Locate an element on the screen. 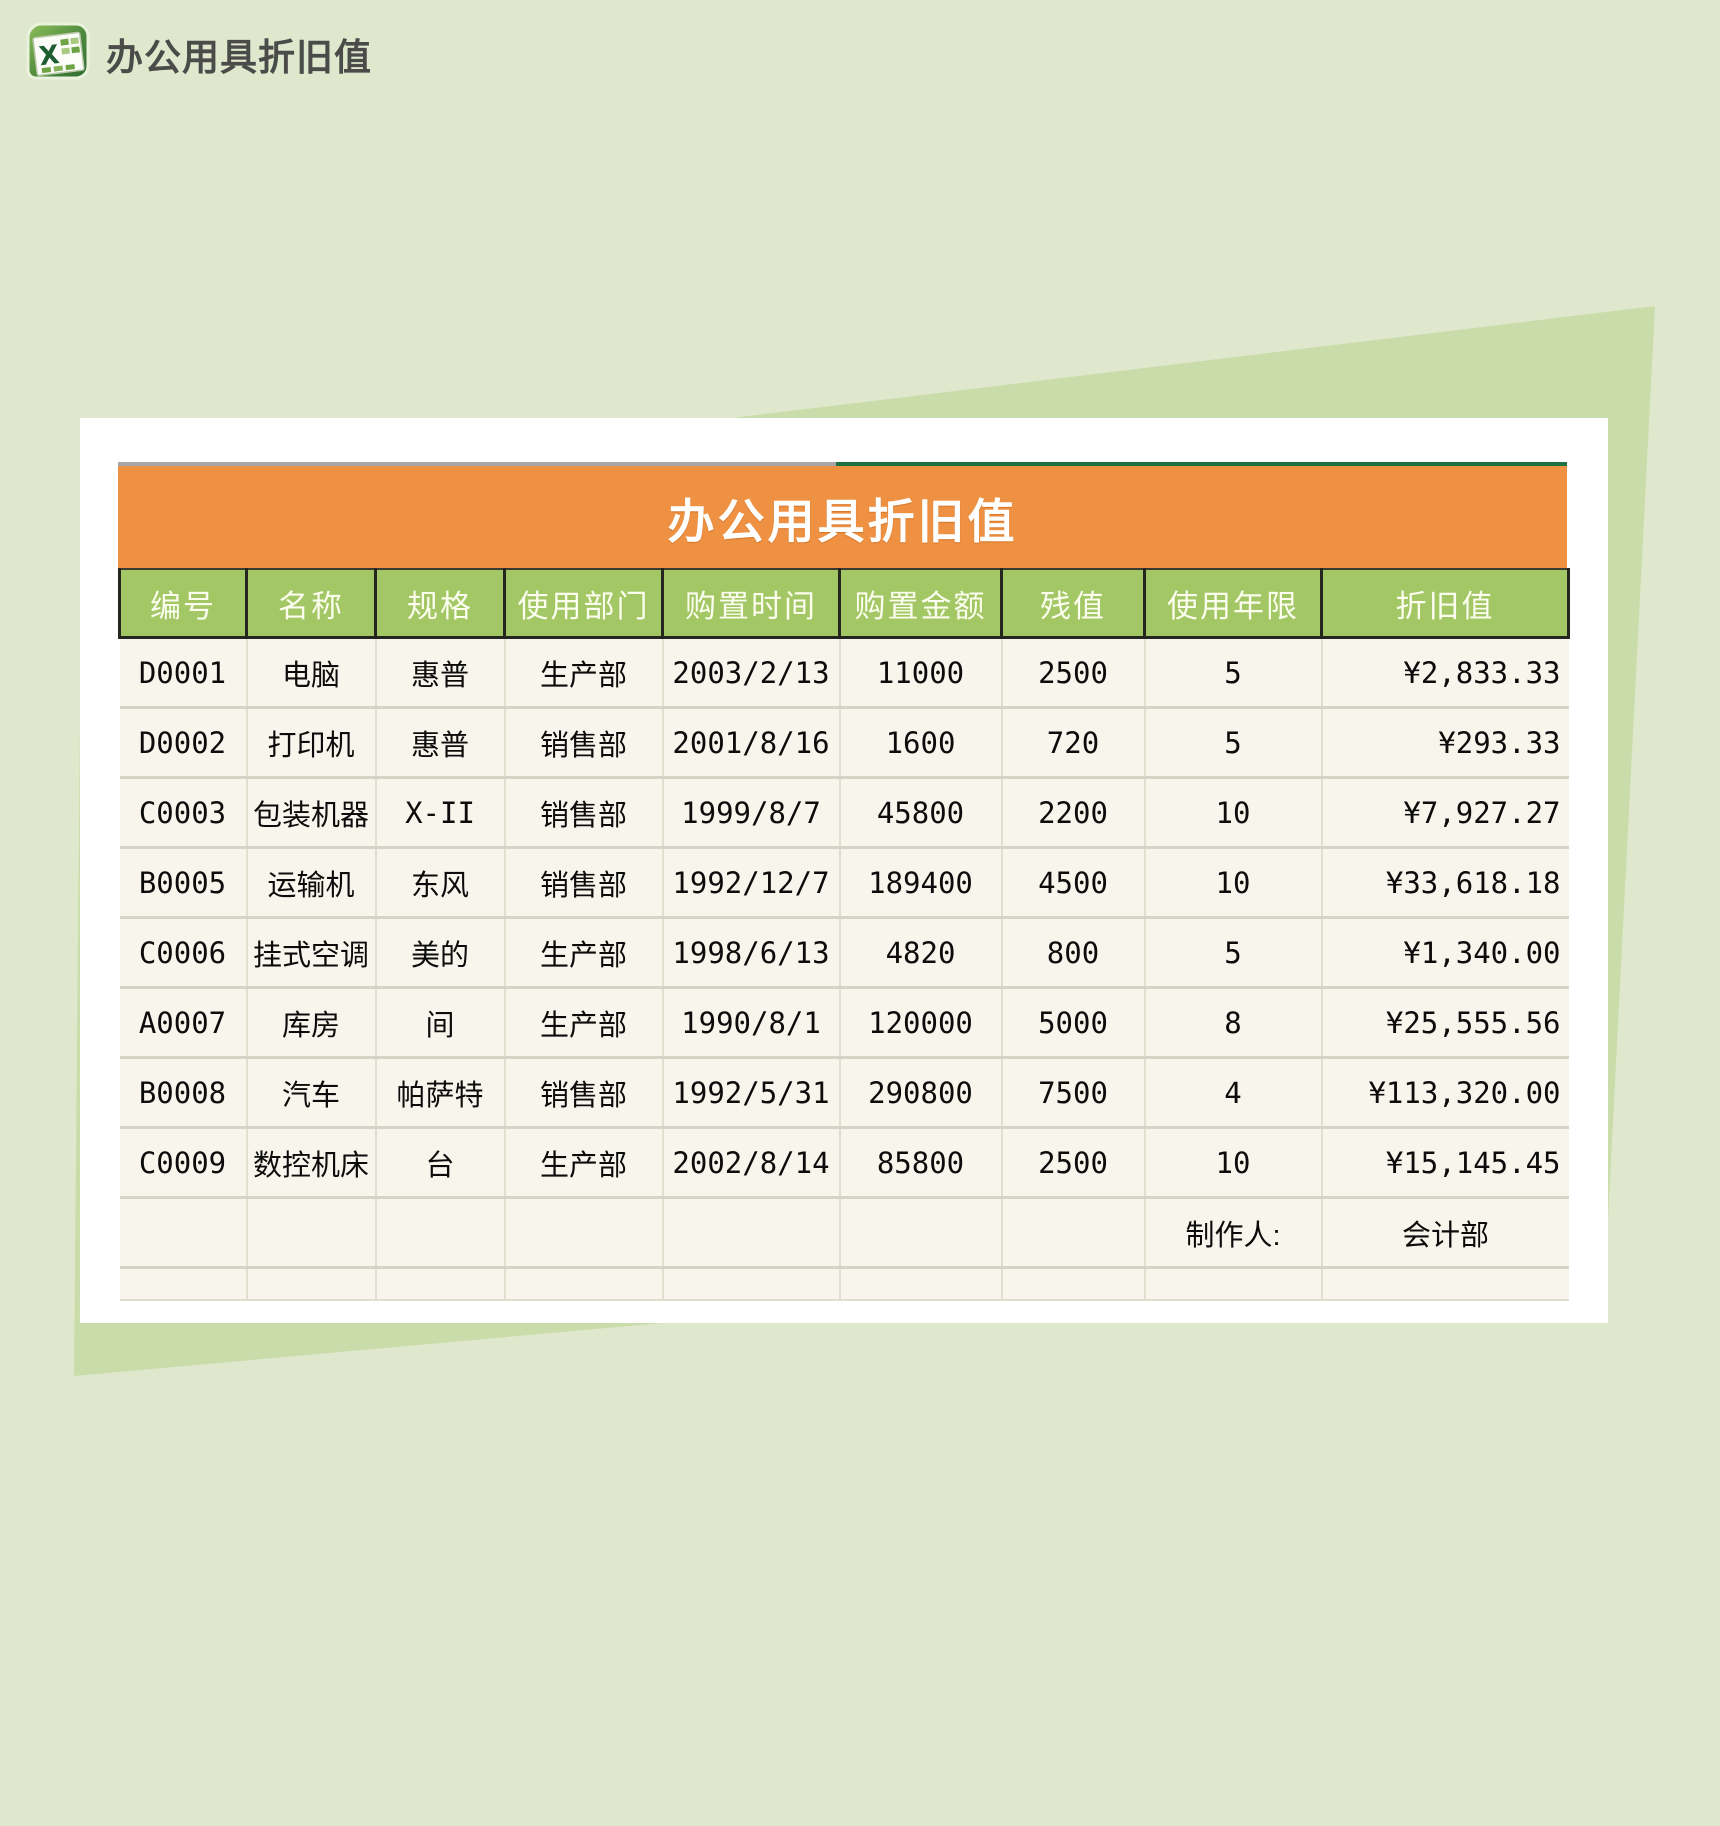  cell-r3-c2: 东风 is located at coordinates (440, 883).